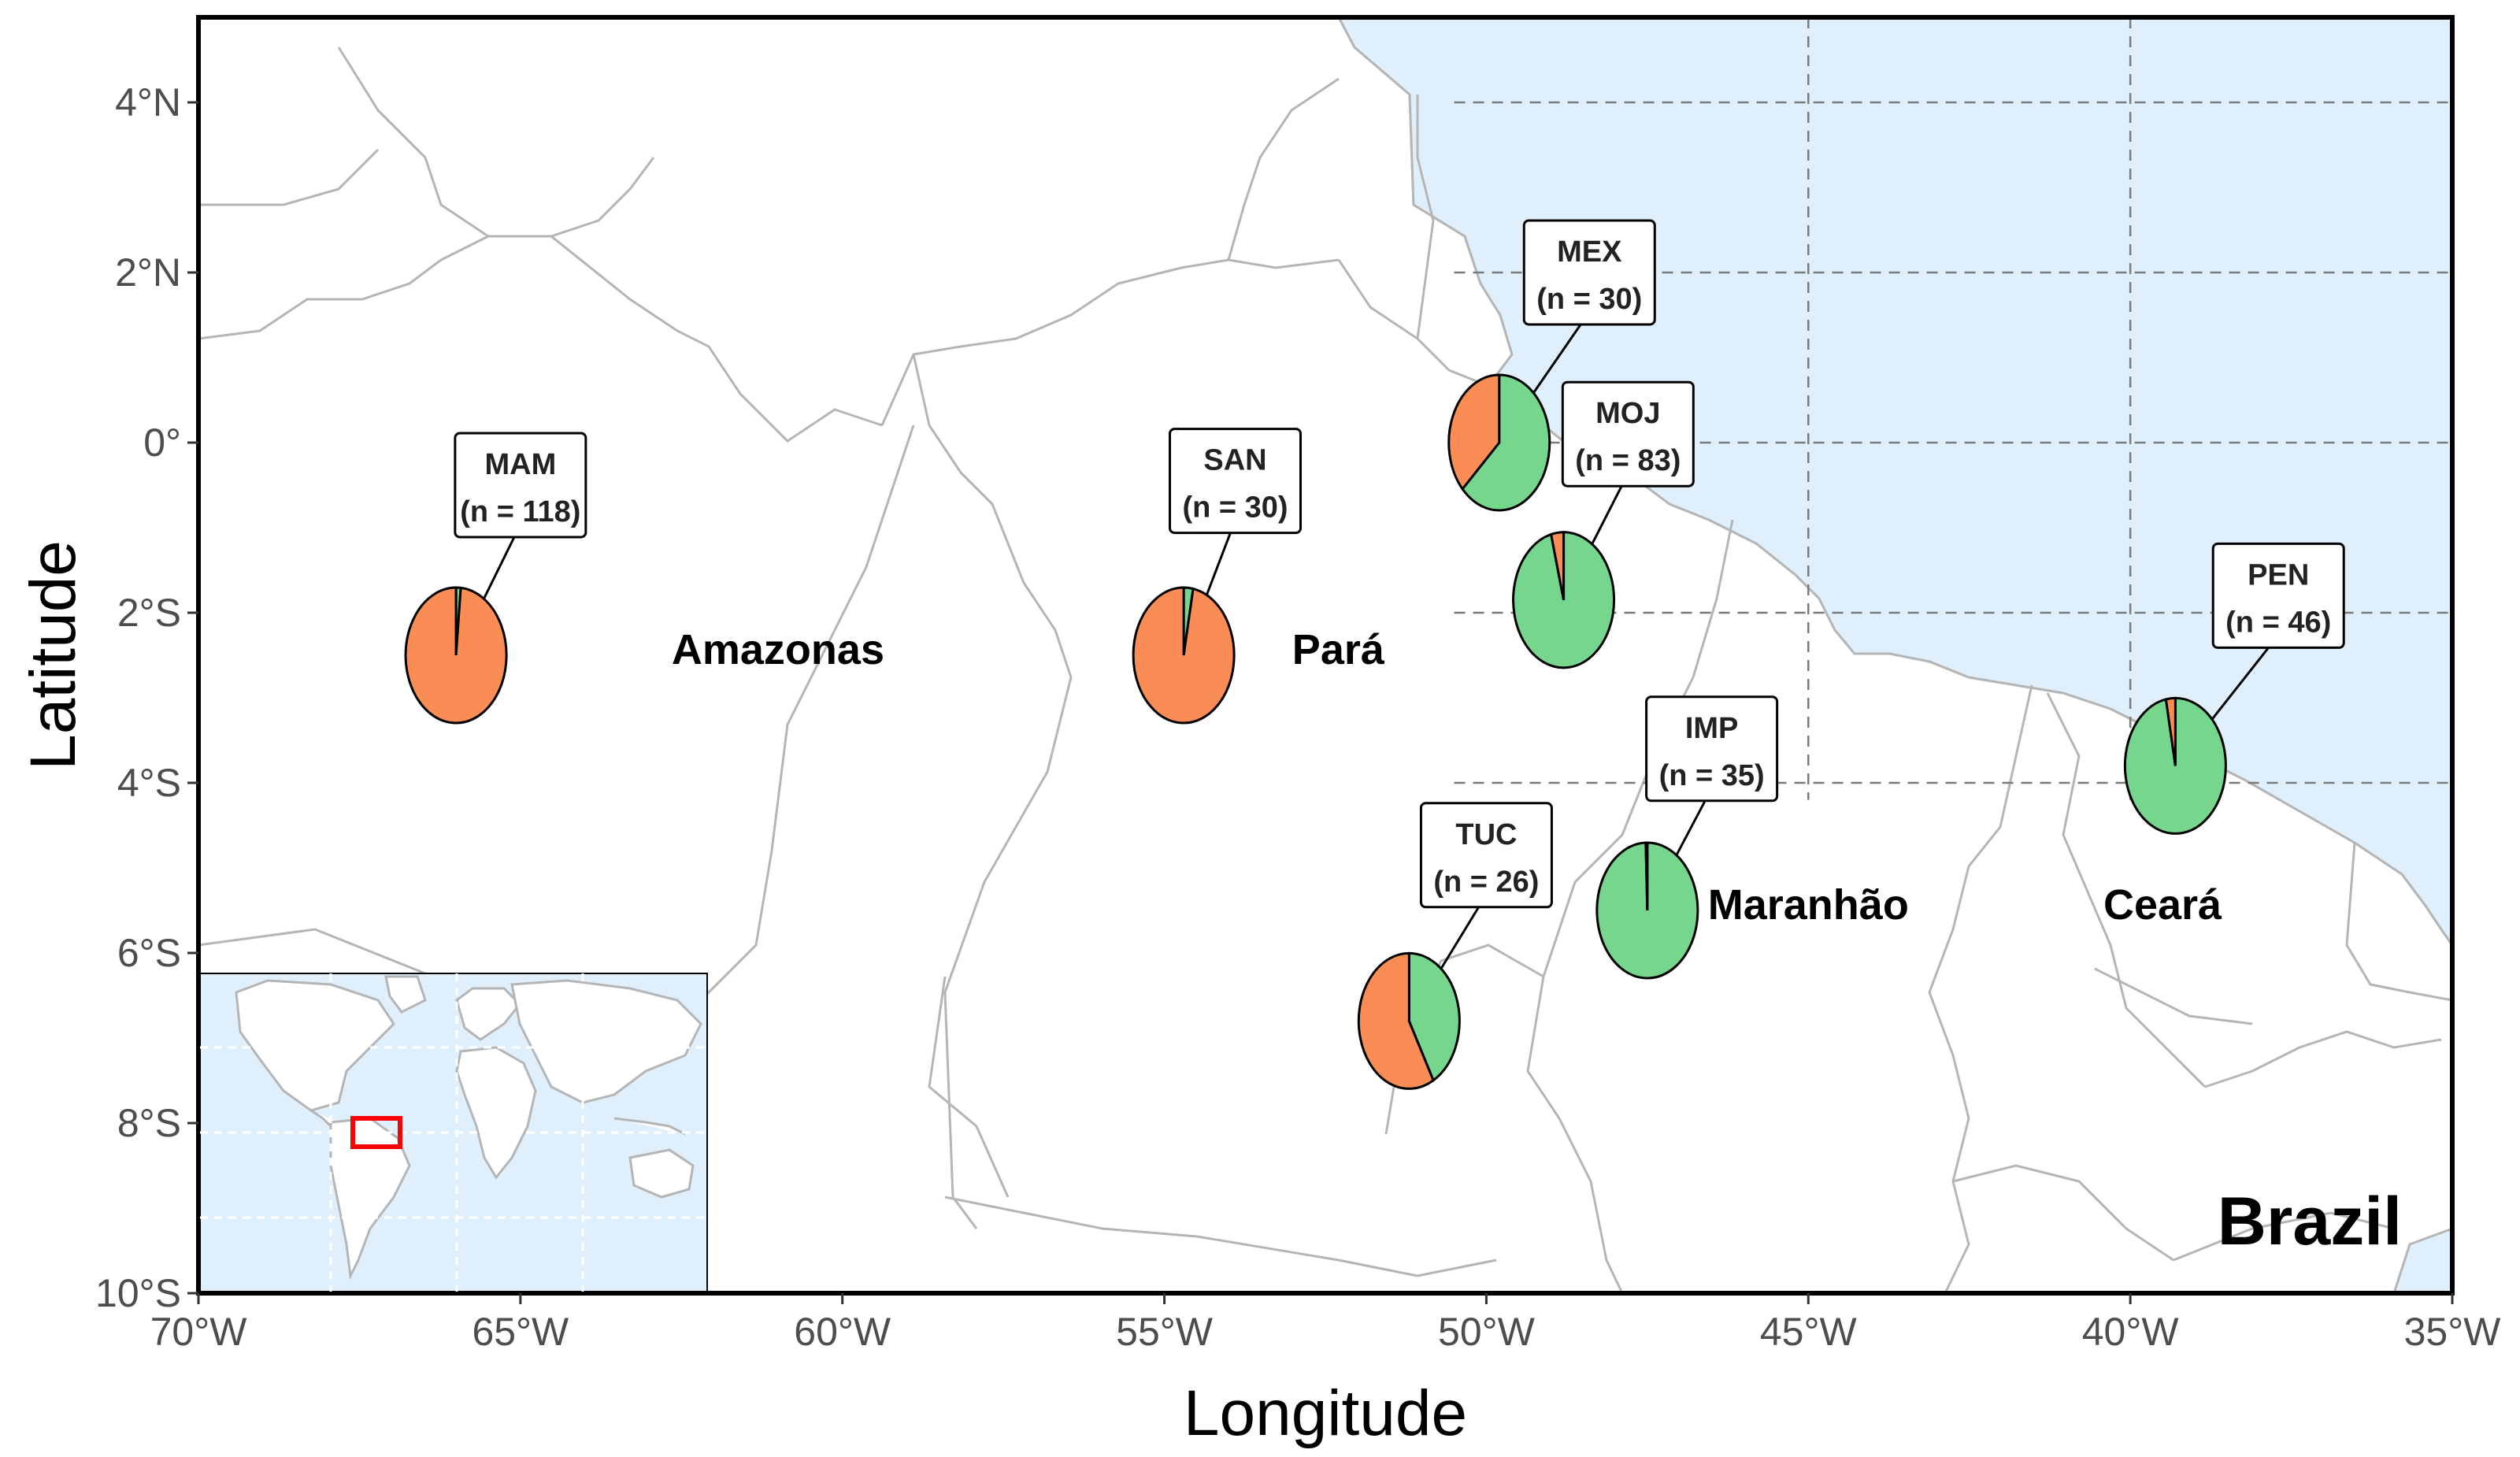  What do you see at coordinates (1687, 837) in the screenshot?
I see `site-imp: IMP (n = 35)` at bounding box center [1687, 837].